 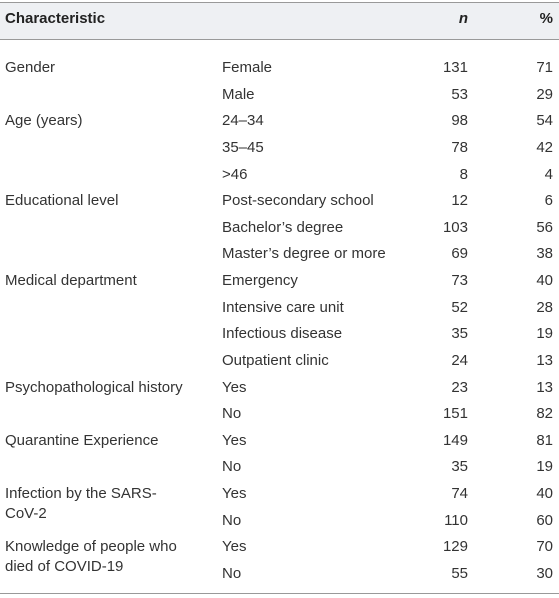 What do you see at coordinates (243, 147) in the screenshot?
I see `subcategory: 35–45` at bounding box center [243, 147].